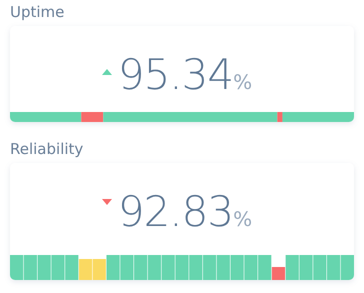 The width and height of the screenshot is (364, 293). What do you see at coordinates (176, 211) in the screenshot?
I see `text: 92.83` at bounding box center [176, 211].